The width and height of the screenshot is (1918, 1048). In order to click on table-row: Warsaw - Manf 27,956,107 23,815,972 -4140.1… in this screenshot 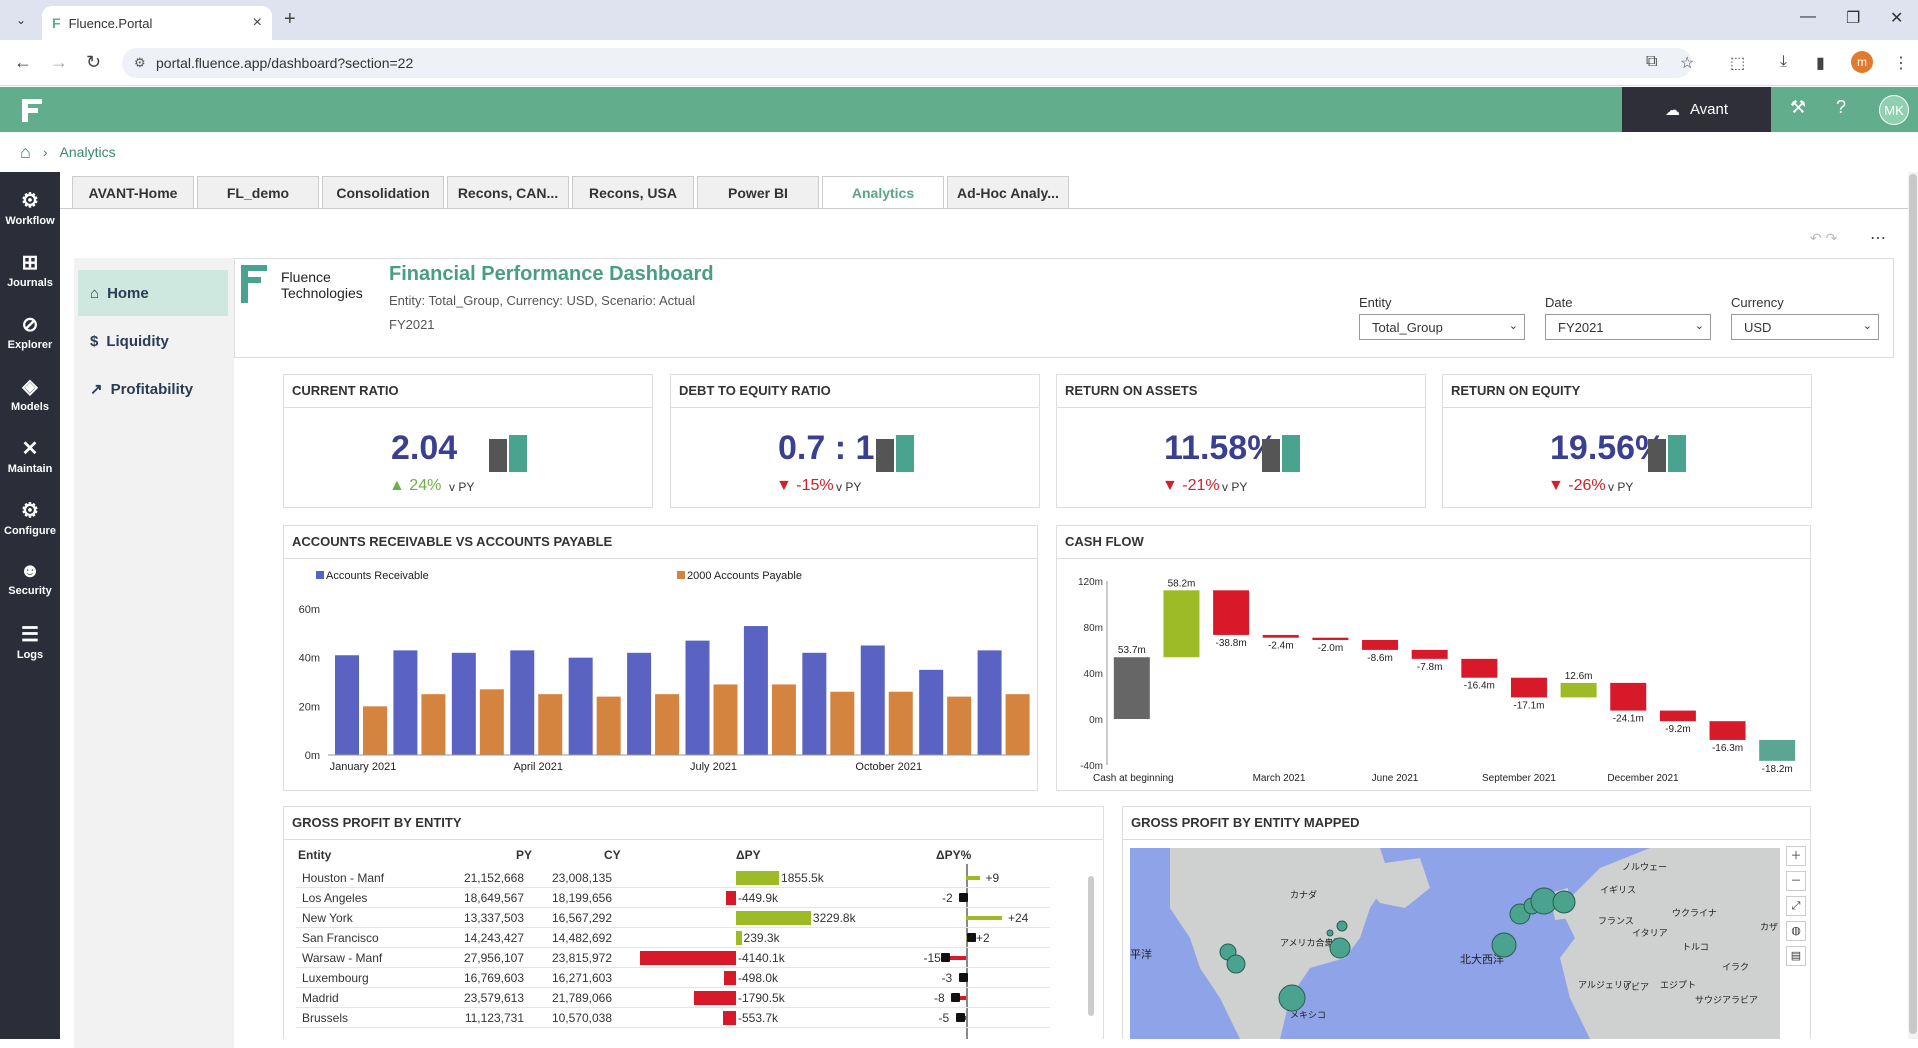, I will do `click(673, 958)`.